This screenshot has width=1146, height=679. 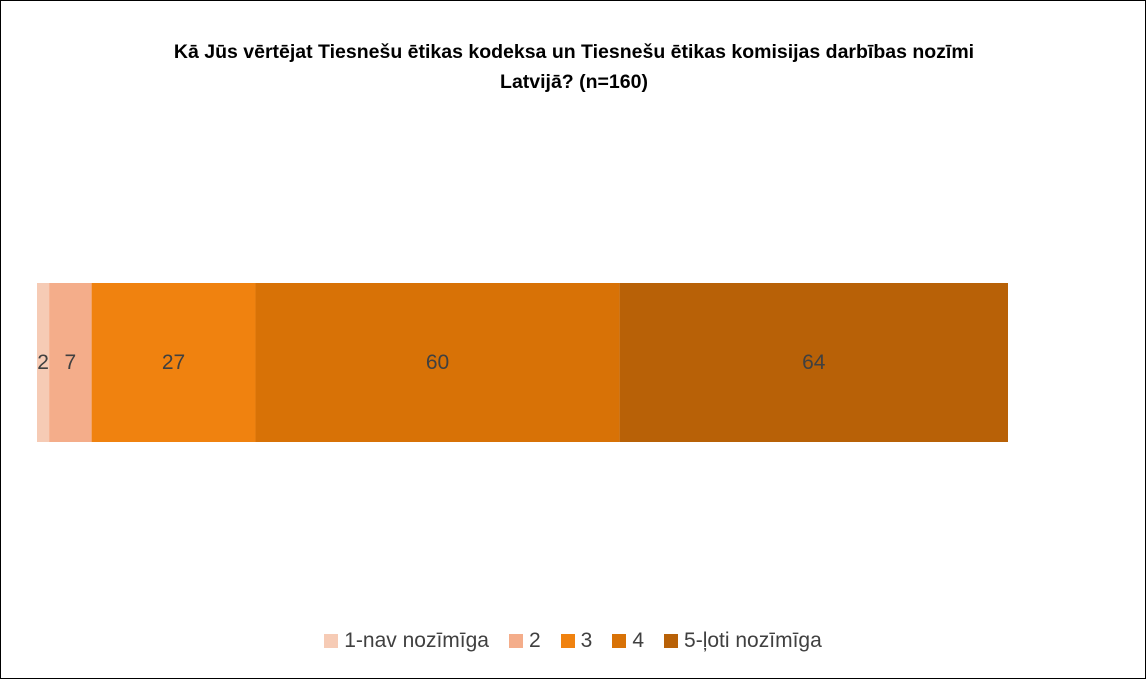 What do you see at coordinates (753, 640) in the screenshot?
I see `legend-label: 5-ļoti nozīmīga` at bounding box center [753, 640].